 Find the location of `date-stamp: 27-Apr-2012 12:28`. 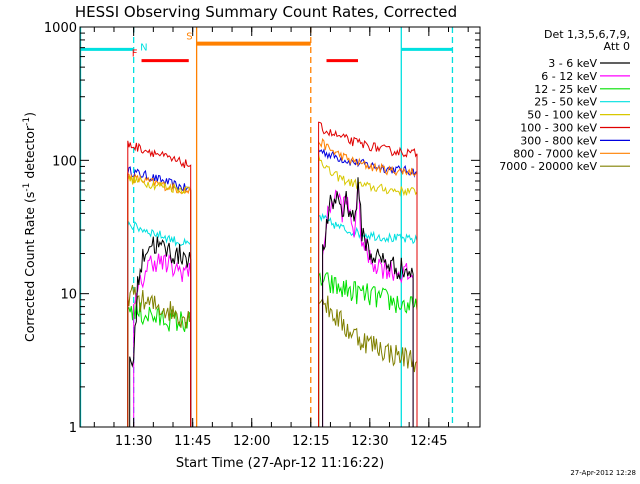

date-stamp: 27-Apr-2012 12:28 is located at coordinates (603, 473).